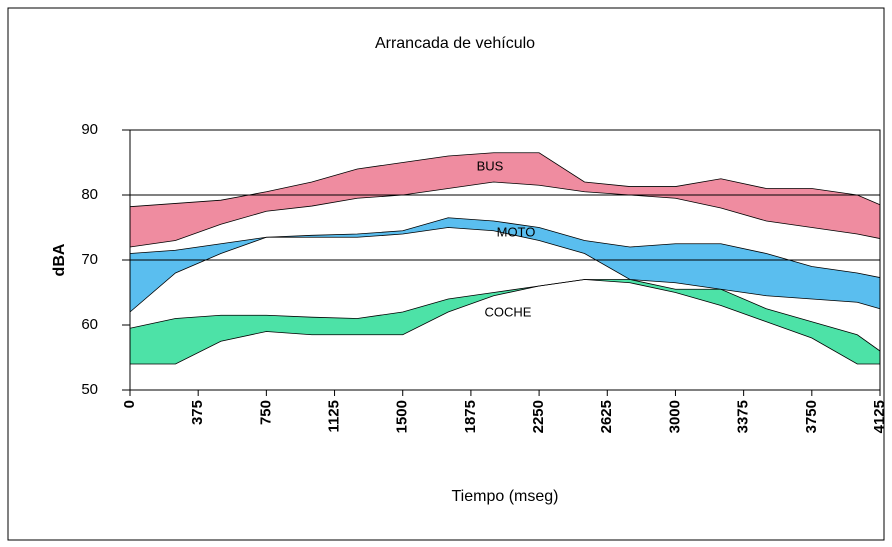 Image resolution: width=892 pixels, height=547 pixels. What do you see at coordinates (470, 416) in the screenshot?
I see `x-tick-label: 1875` at bounding box center [470, 416].